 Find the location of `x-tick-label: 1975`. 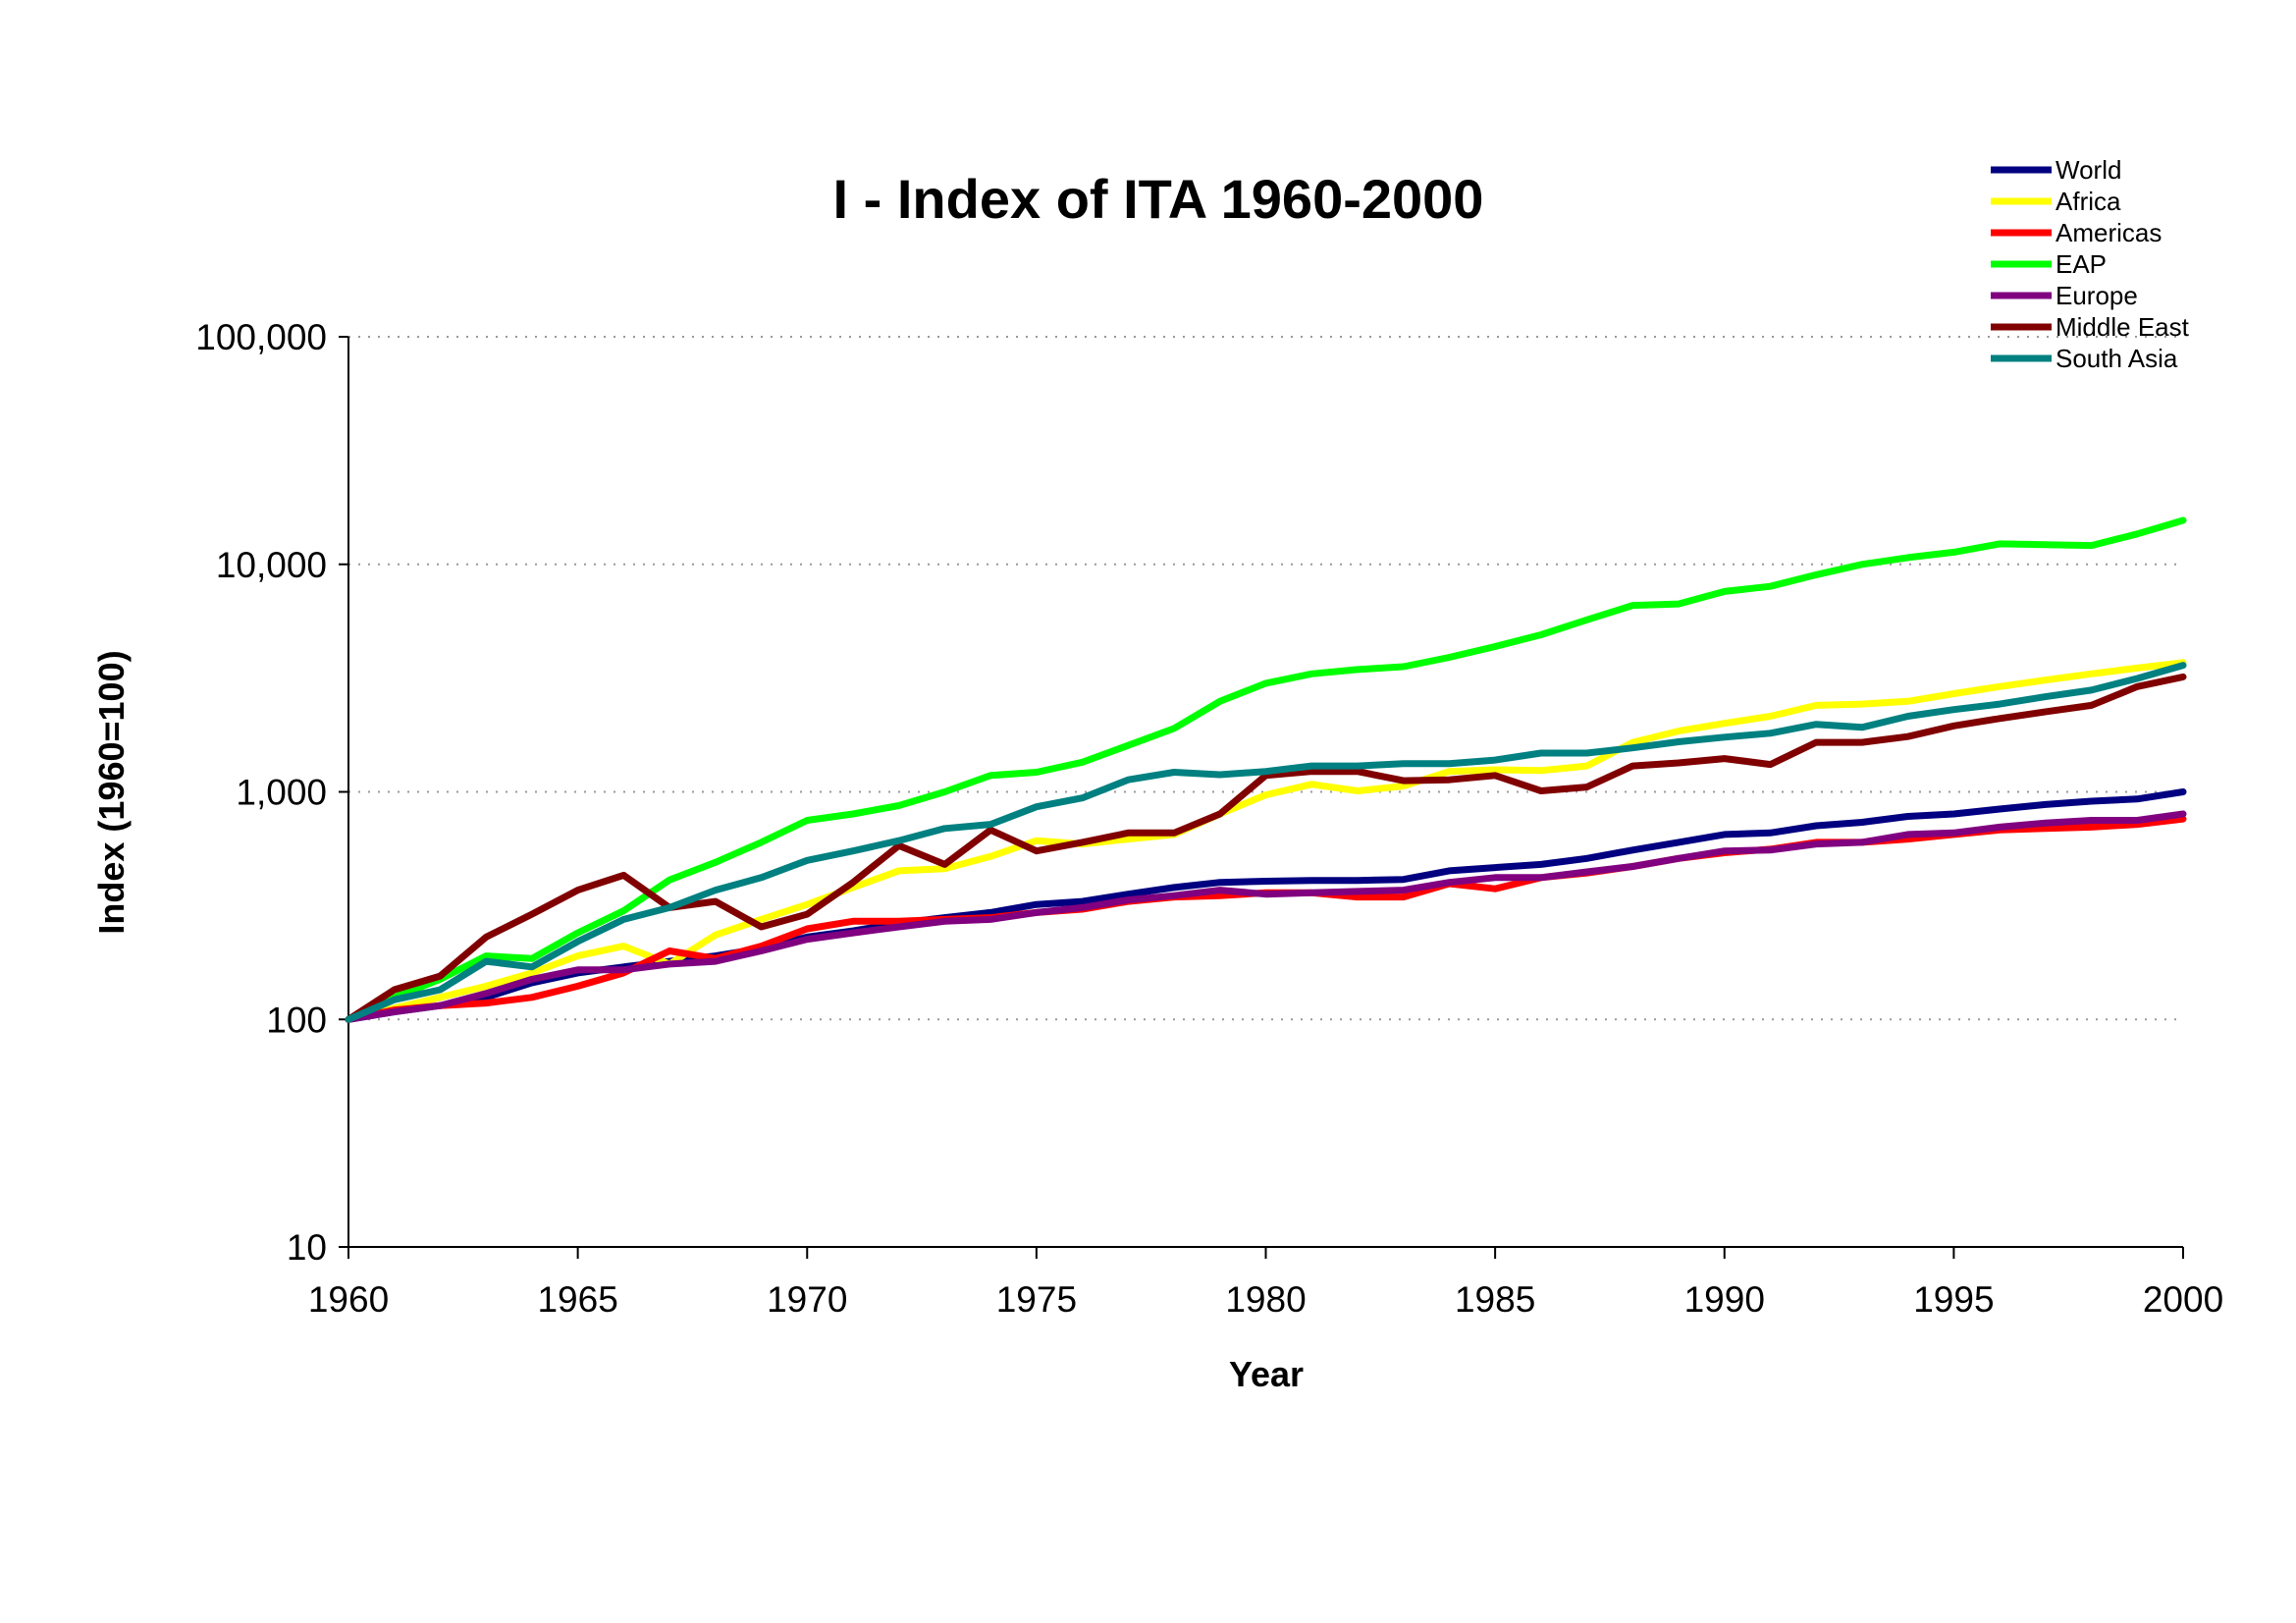

x-tick-label: 1975 is located at coordinates (1037, 1300).